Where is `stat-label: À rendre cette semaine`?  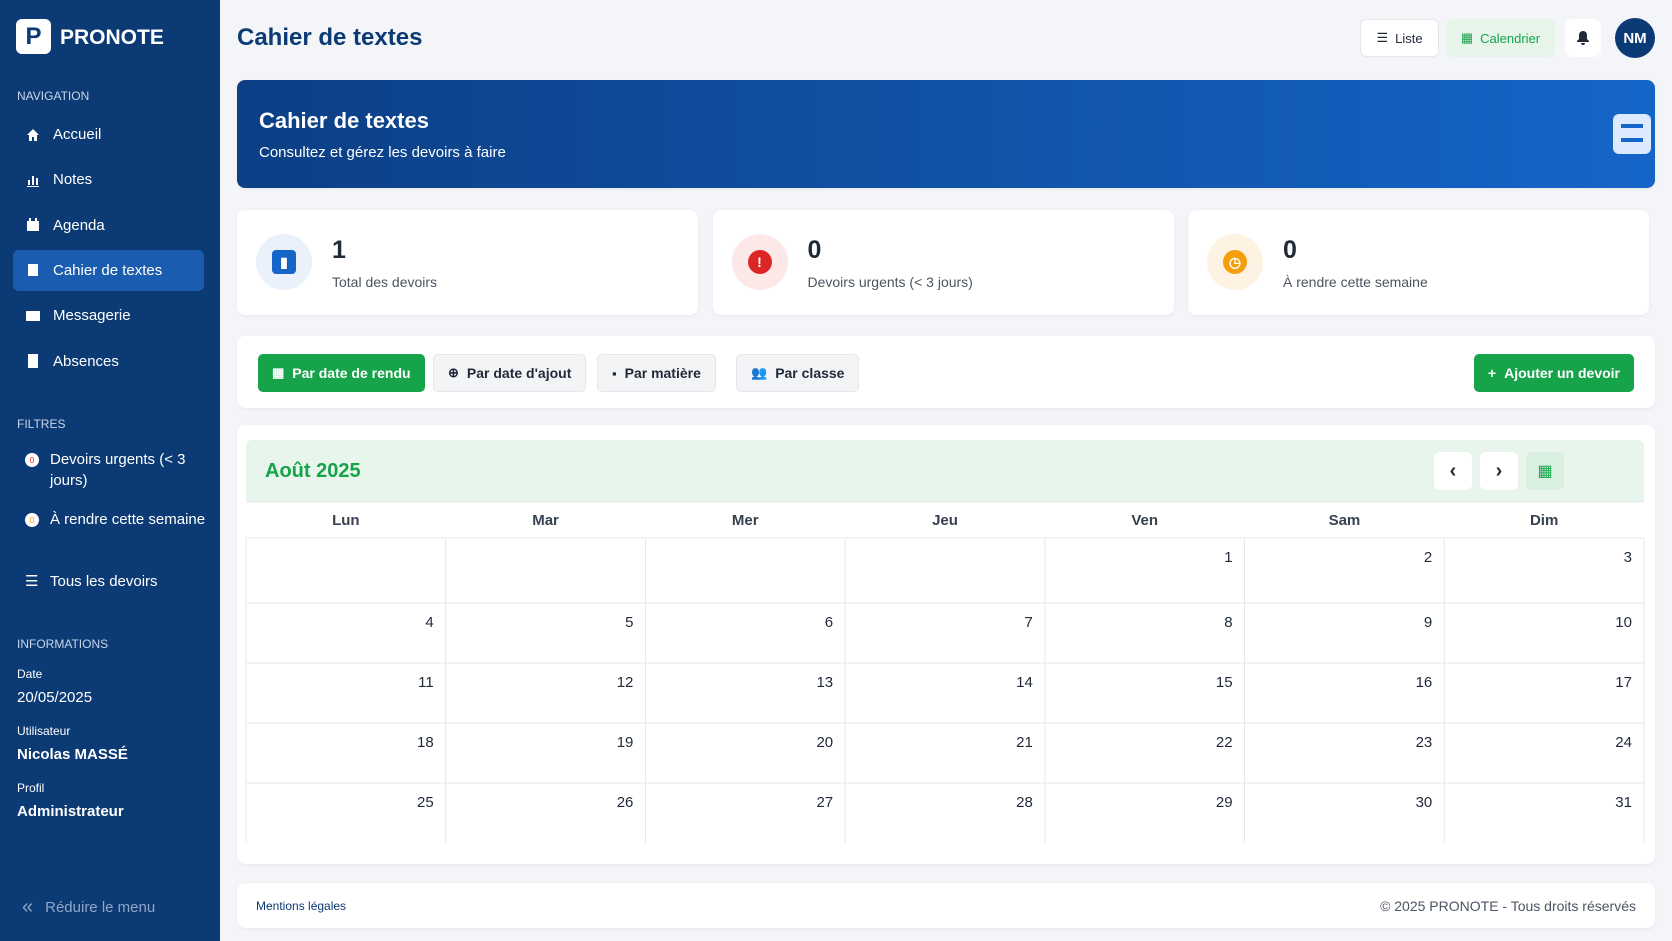
stat-label: À rendre cette semaine is located at coordinates (1355, 282).